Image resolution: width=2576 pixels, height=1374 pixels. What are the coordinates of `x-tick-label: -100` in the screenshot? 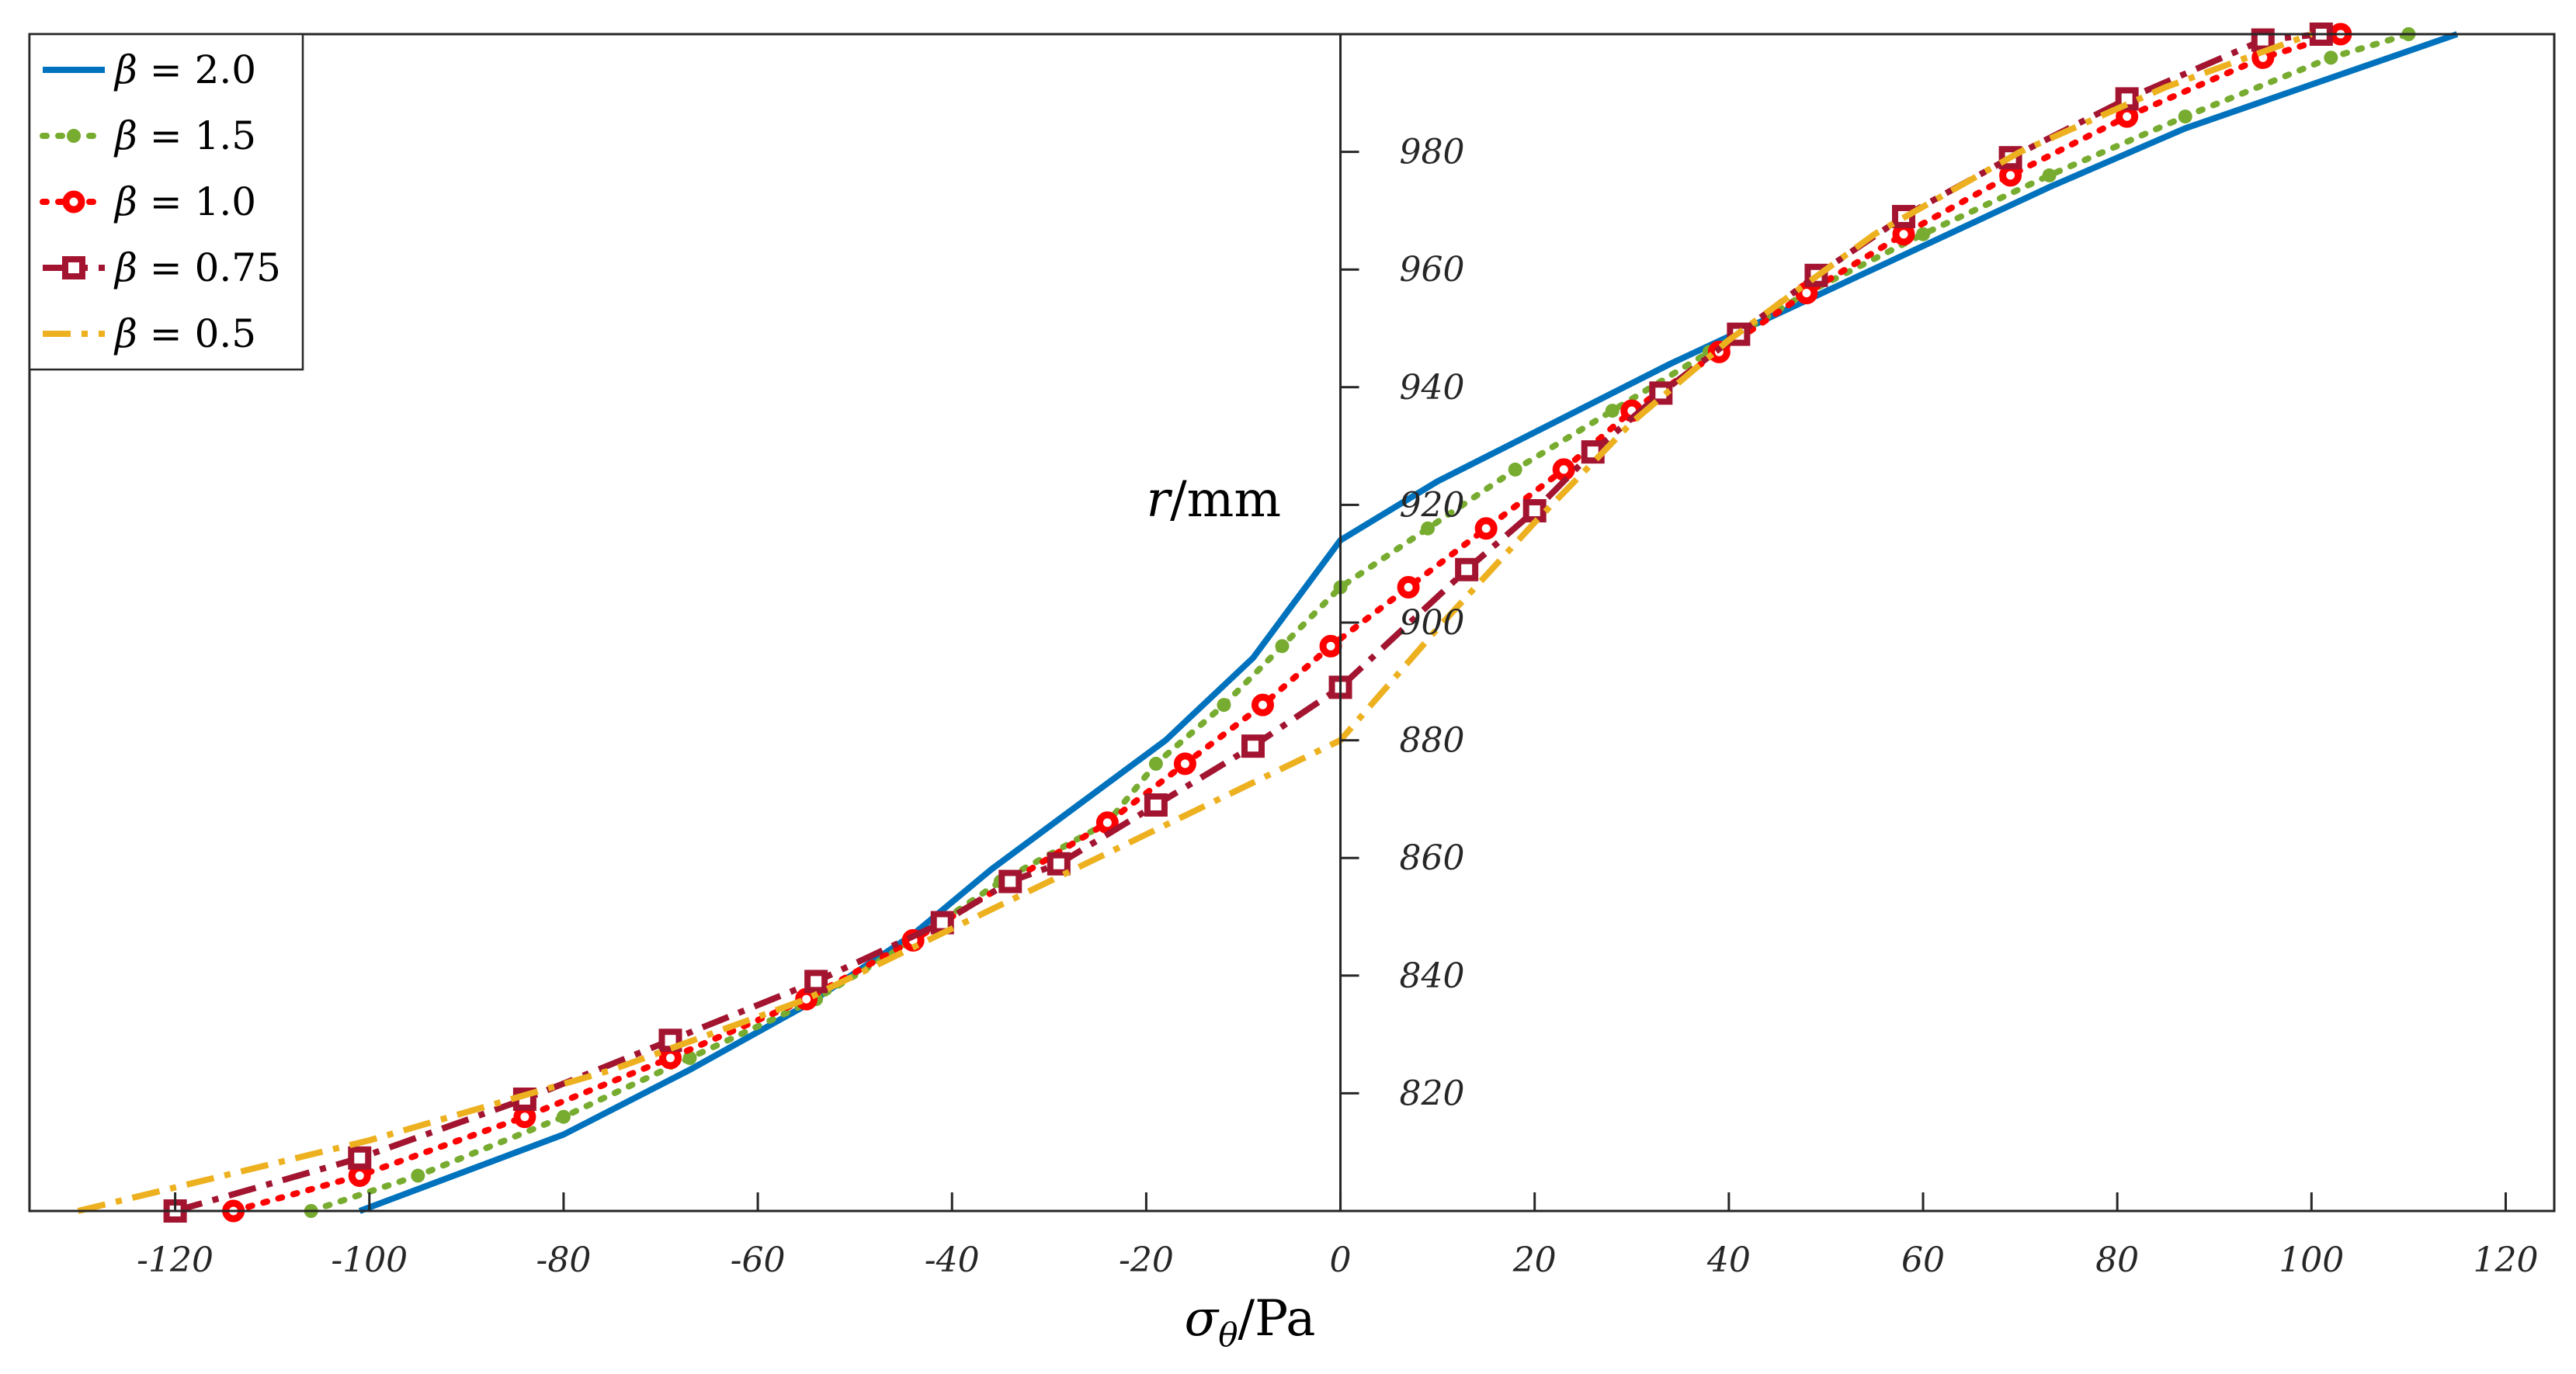 It's located at (369, 1260).